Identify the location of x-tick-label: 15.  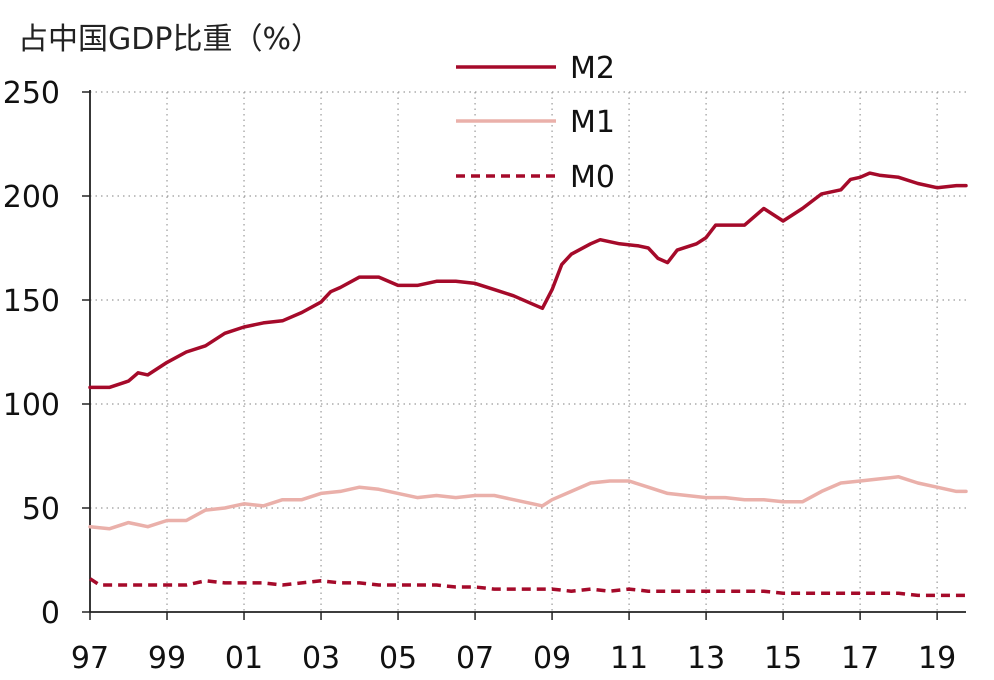
(783, 658).